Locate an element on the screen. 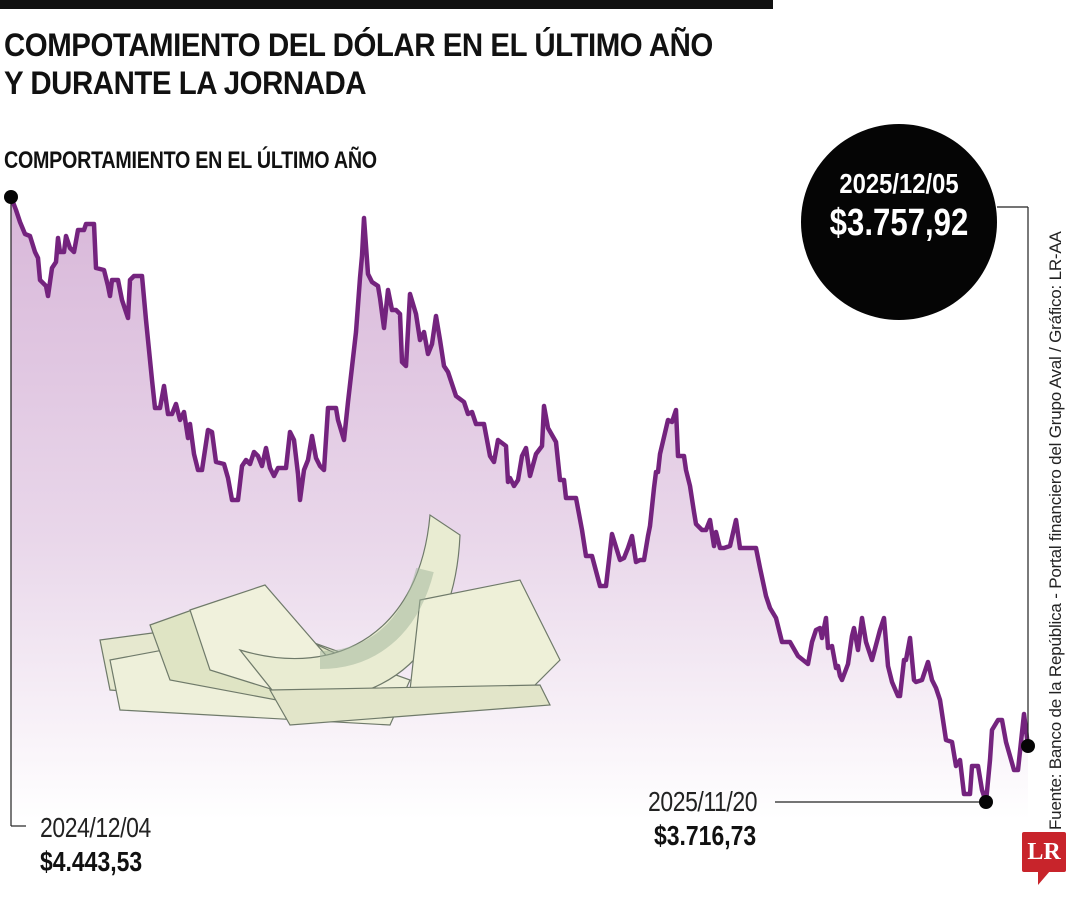 Image resolution: width=1080 pixels, height=900 pixels. start-point-marker is located at coordinates (11, 197).